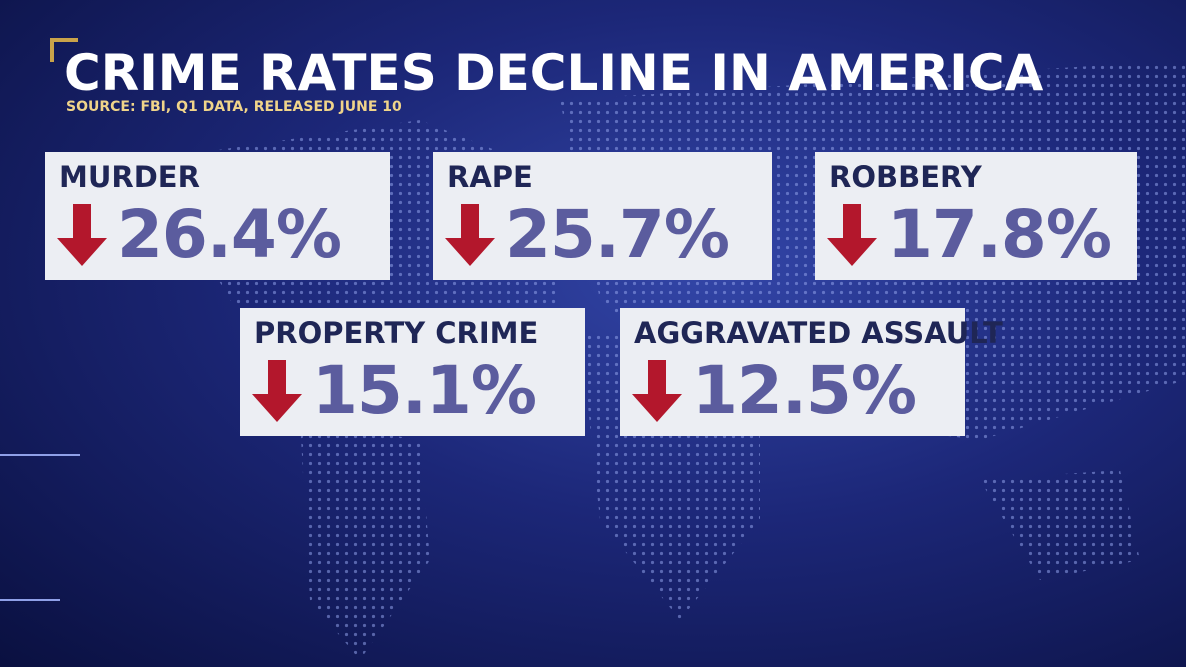  I want to click on stat-value: 17.8%, so click(999, 234).